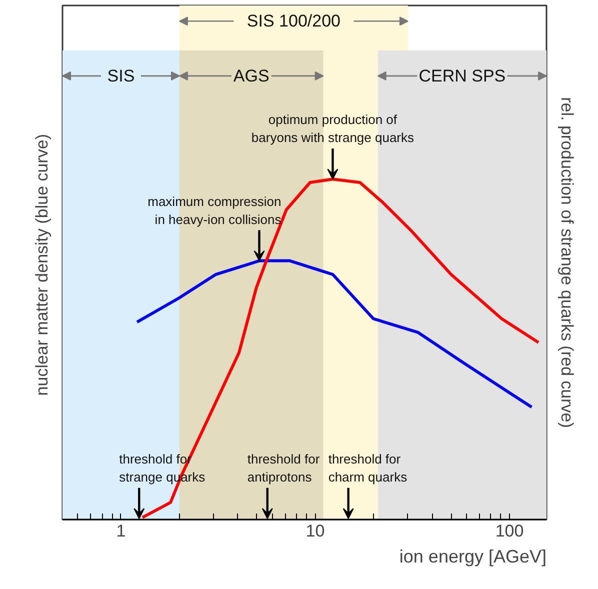 The height and width of the screenshot is (589, 598). Describe the element at coordinates (42, 265) in the screenshot. I see `y-axis-title: nuclear matter density (blue curve)` at that location.